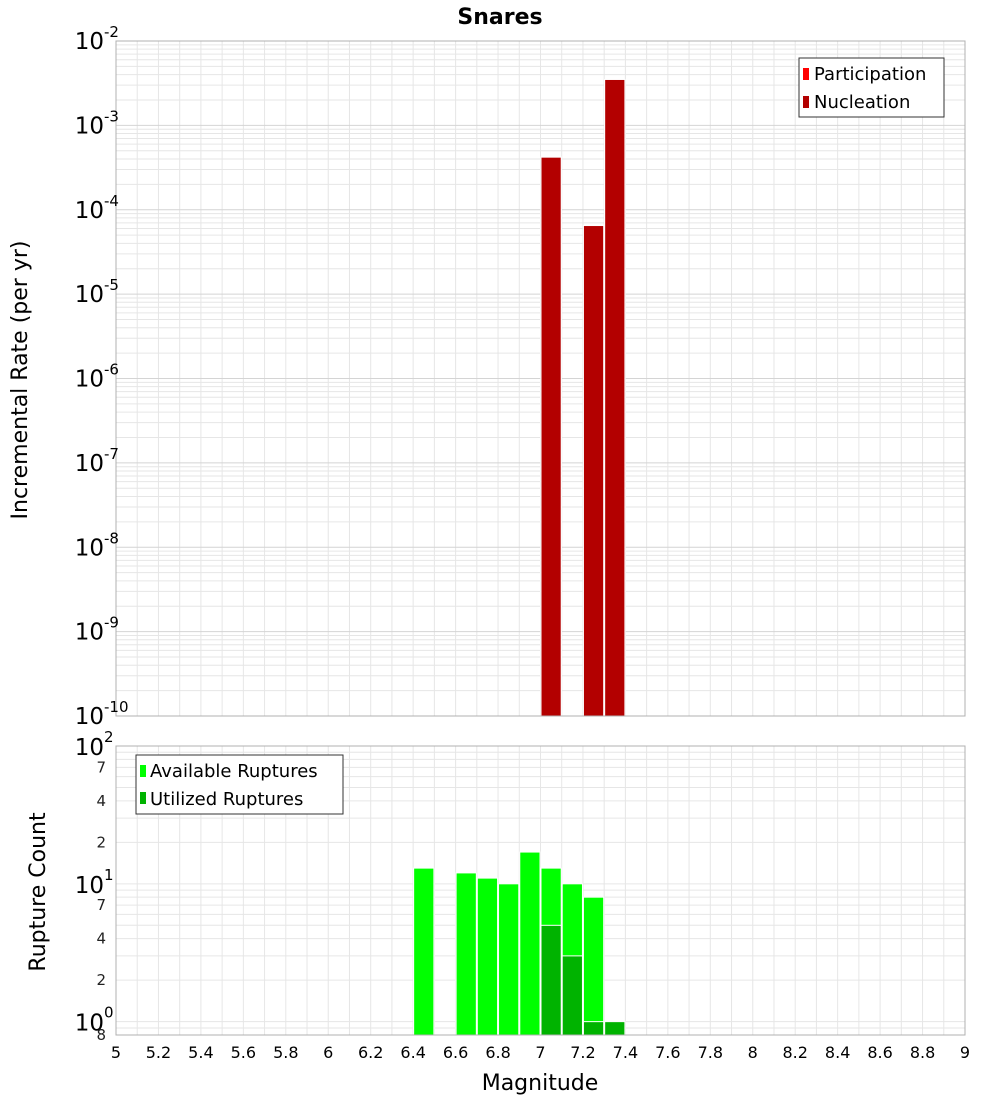 Image resolution: width=1000 pixels, height=1100 pixels. Describe the element at coordinates (111, 454) in the screenshot. I see `top-y-tick-exp: -7` at that location.